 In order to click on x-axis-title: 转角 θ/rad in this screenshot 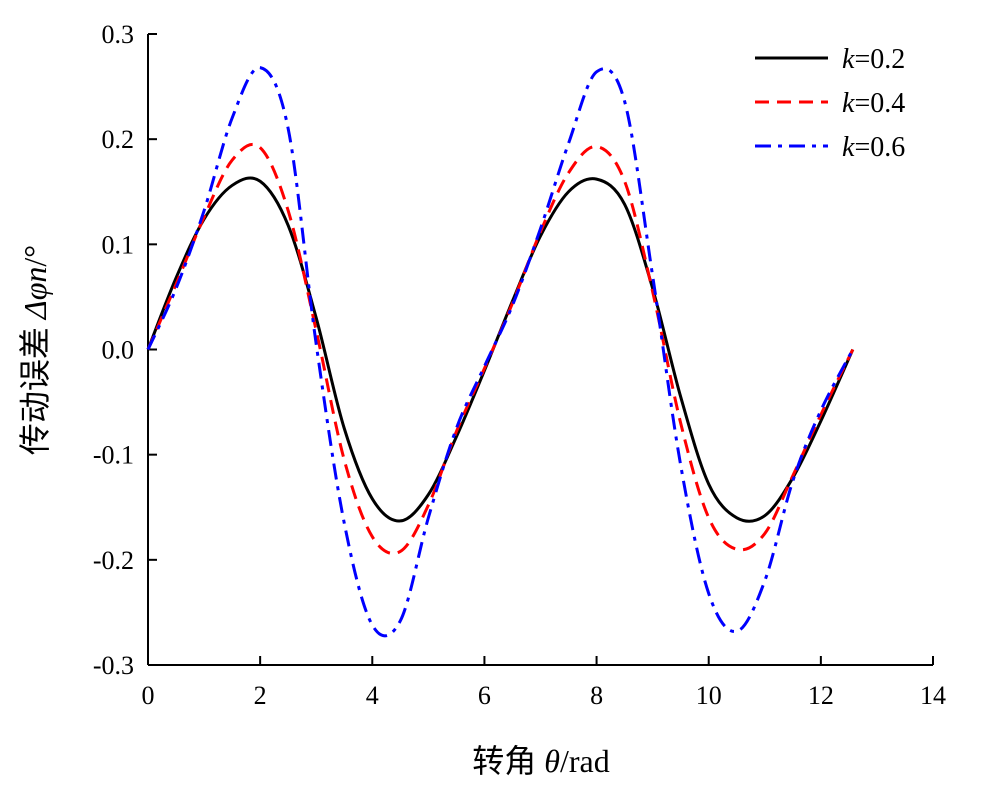, I will do `click(540, 761)`.